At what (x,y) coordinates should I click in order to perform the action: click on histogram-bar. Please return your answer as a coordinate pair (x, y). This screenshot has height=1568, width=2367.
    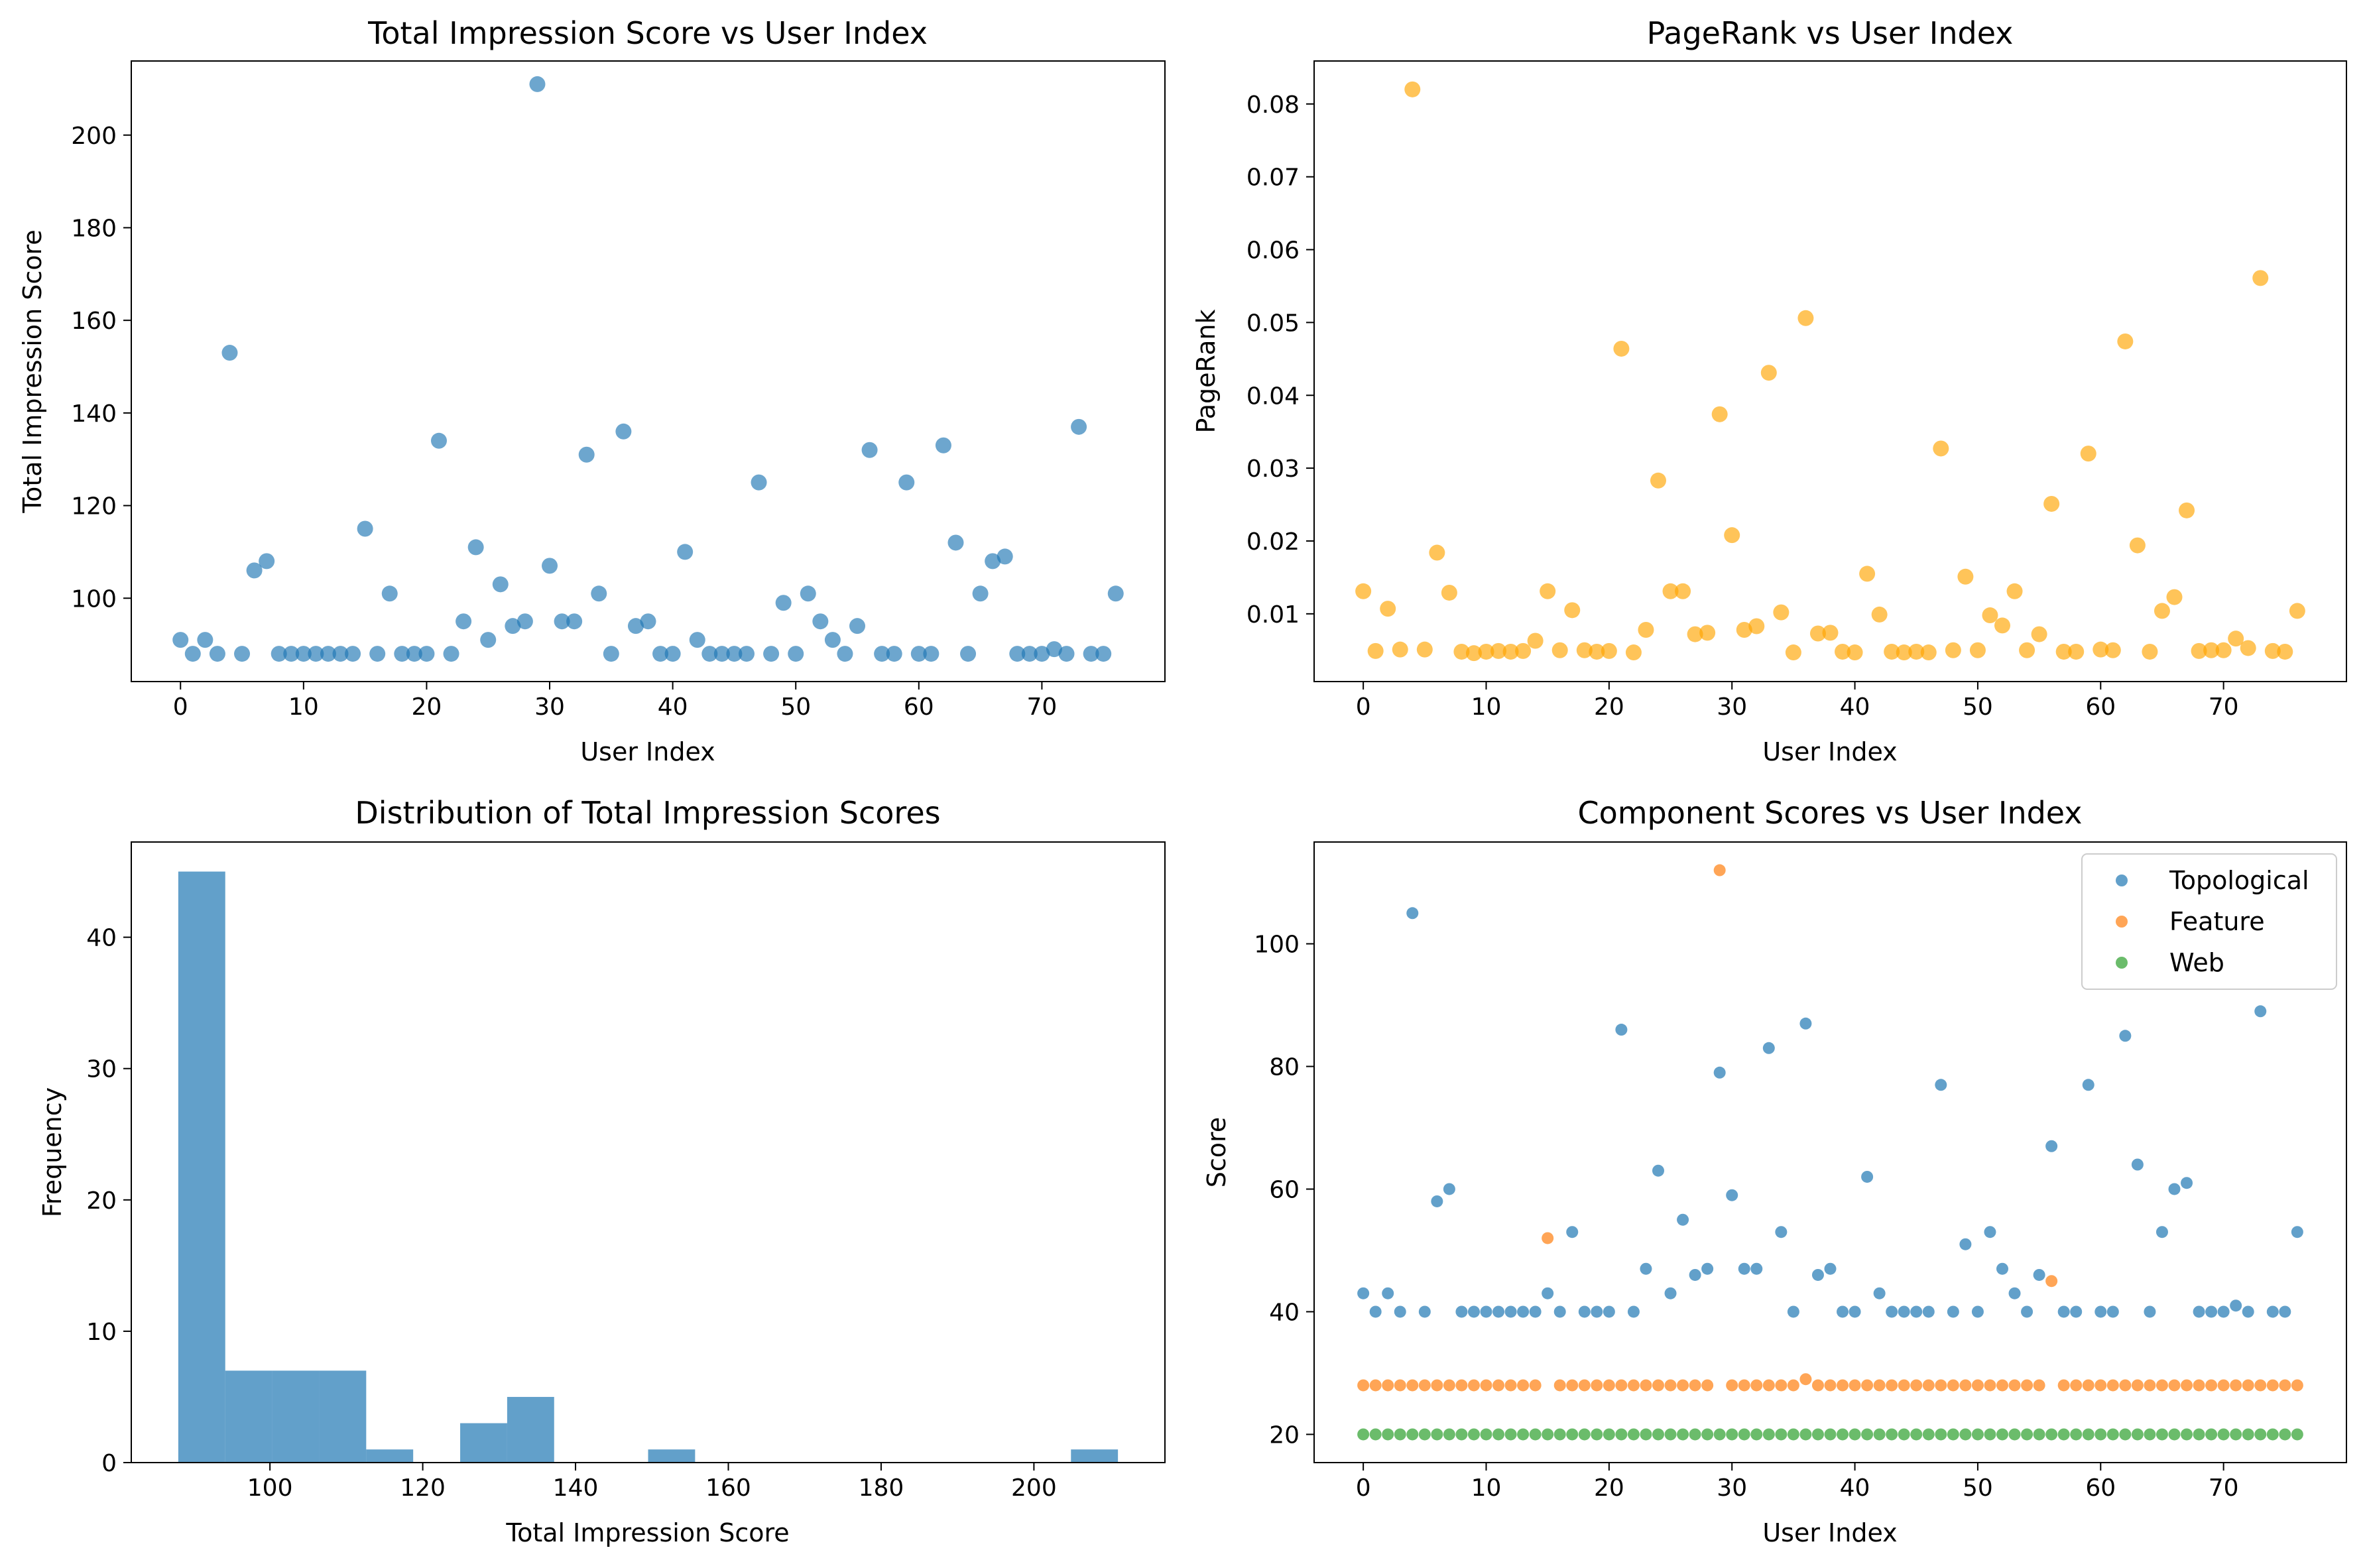
    Looking at the image, I should click on (390, 1456).